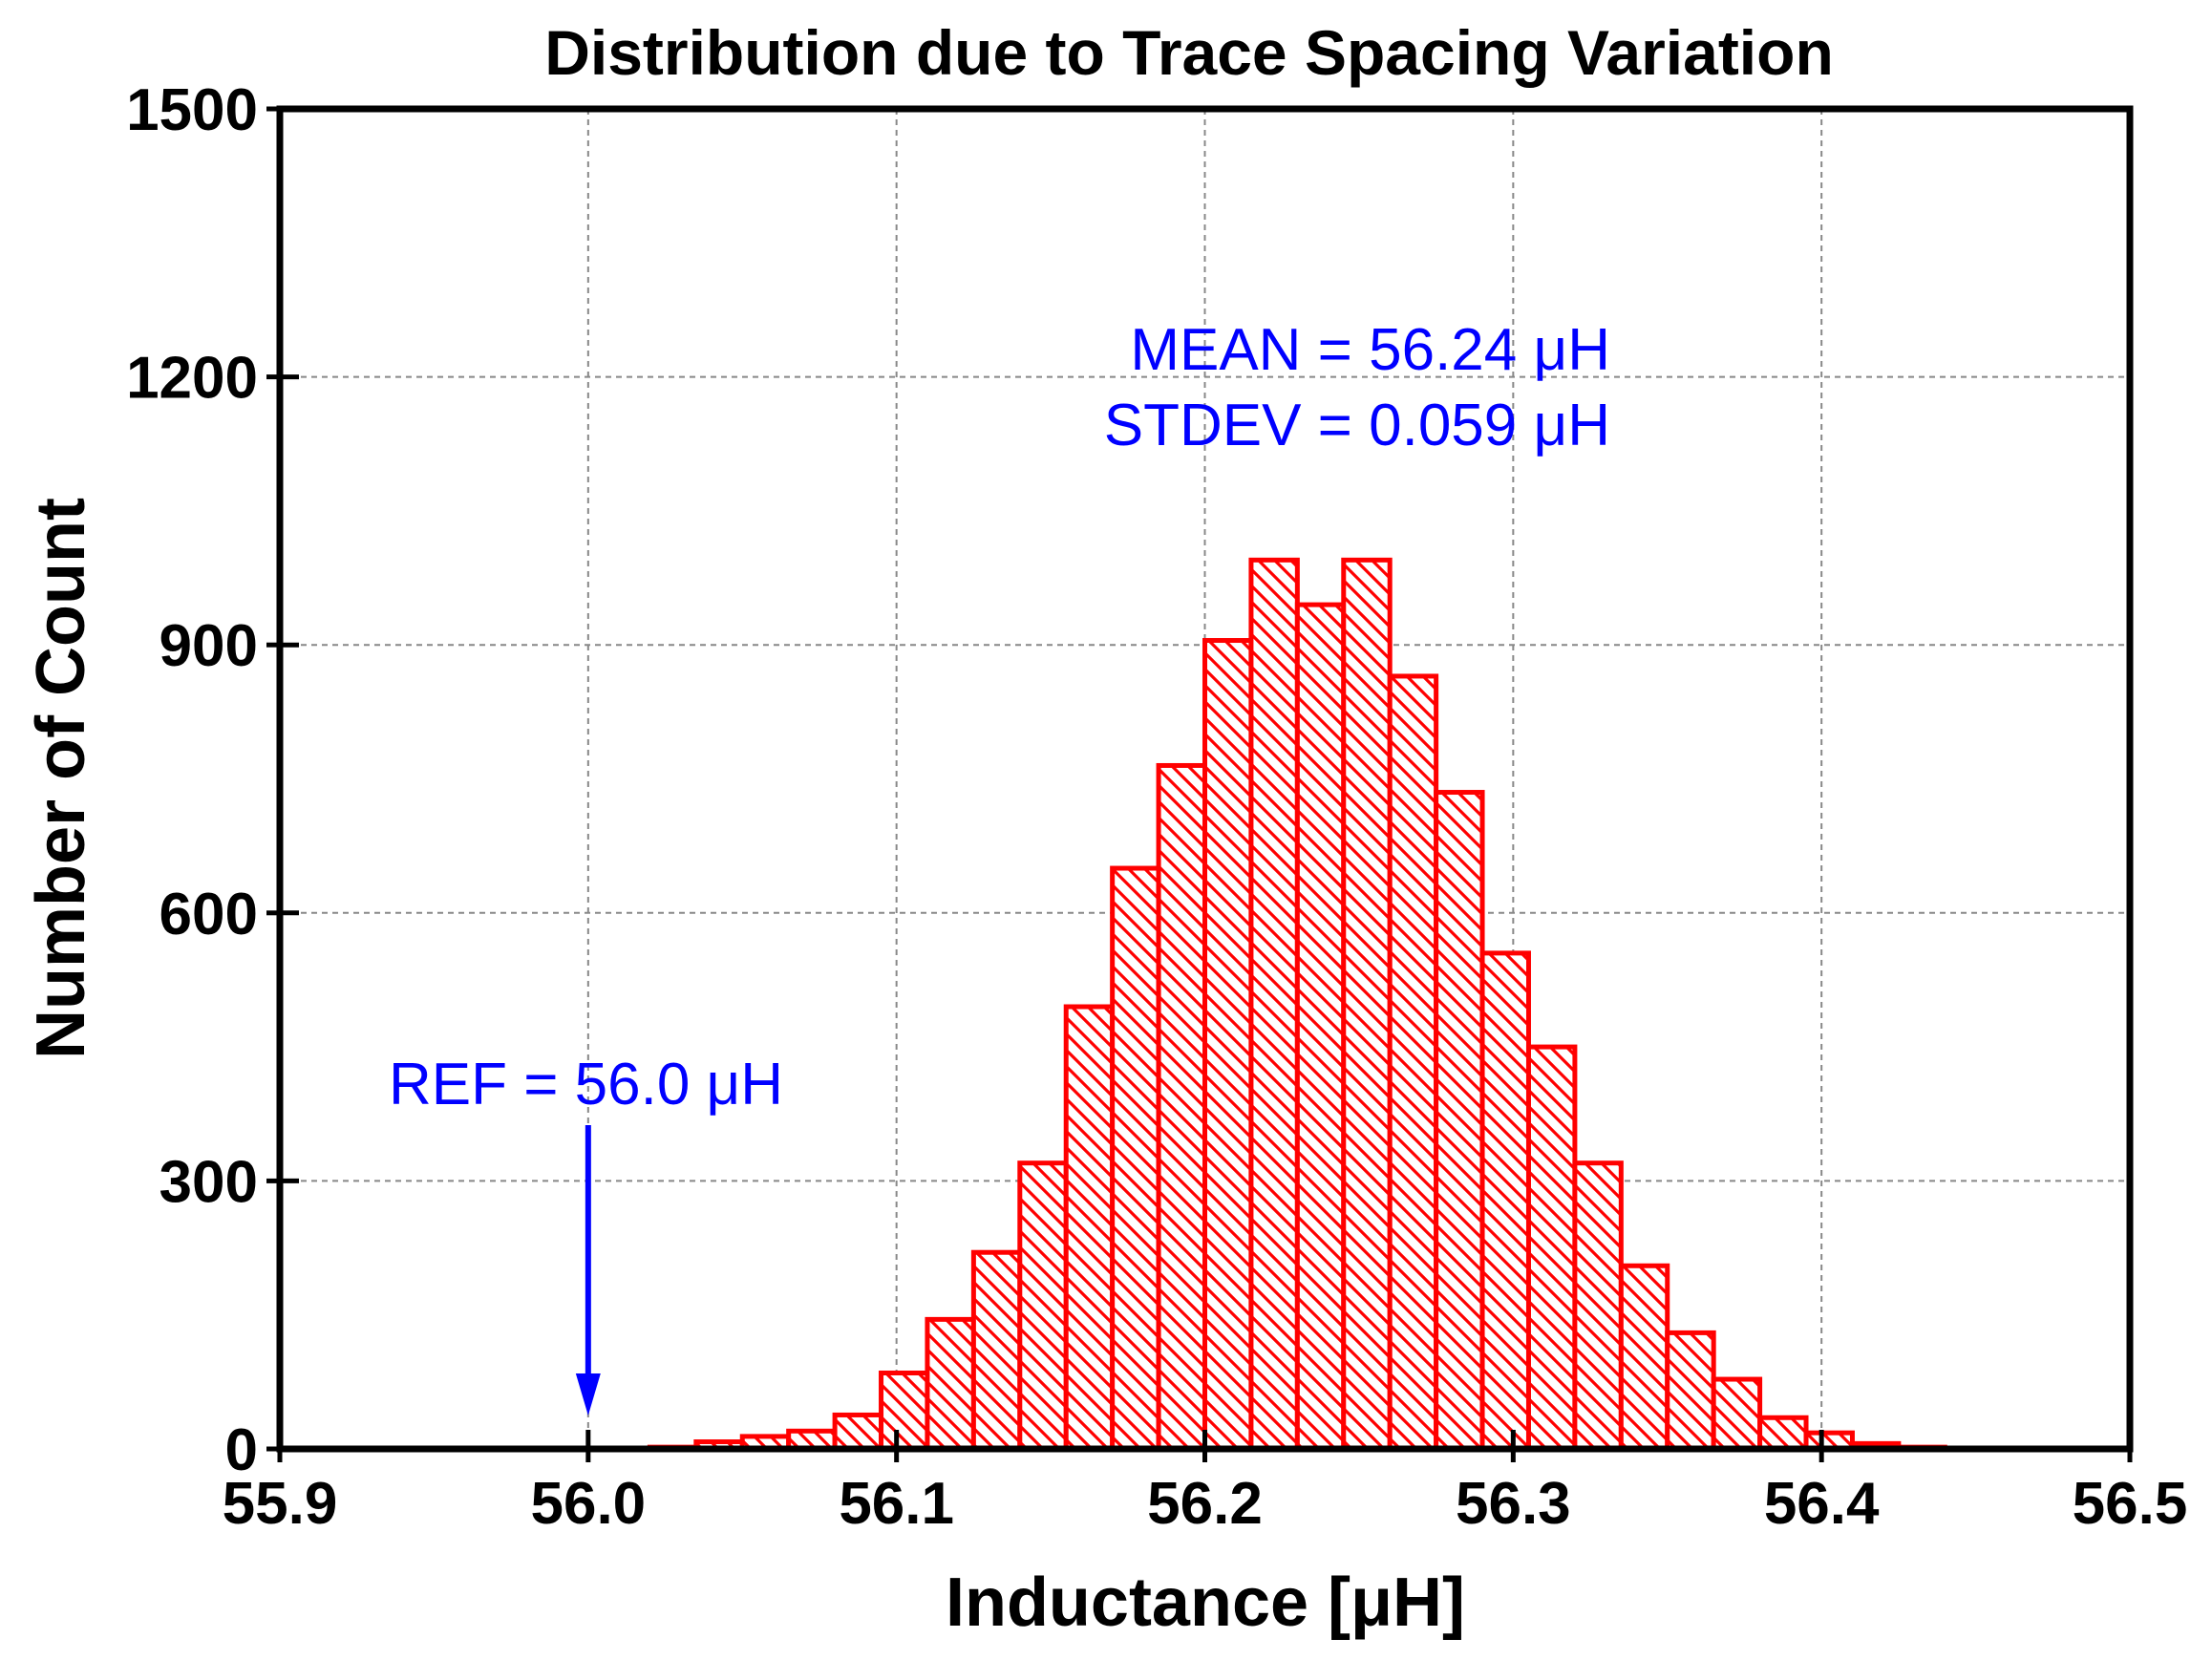 This screenshot has width=2212, height=1660. What do you see at coordinates (586, 1084) in the screenshot?
I see `ref-annotation: REF = 56.0 μH` at bounding box center [586, 1084].